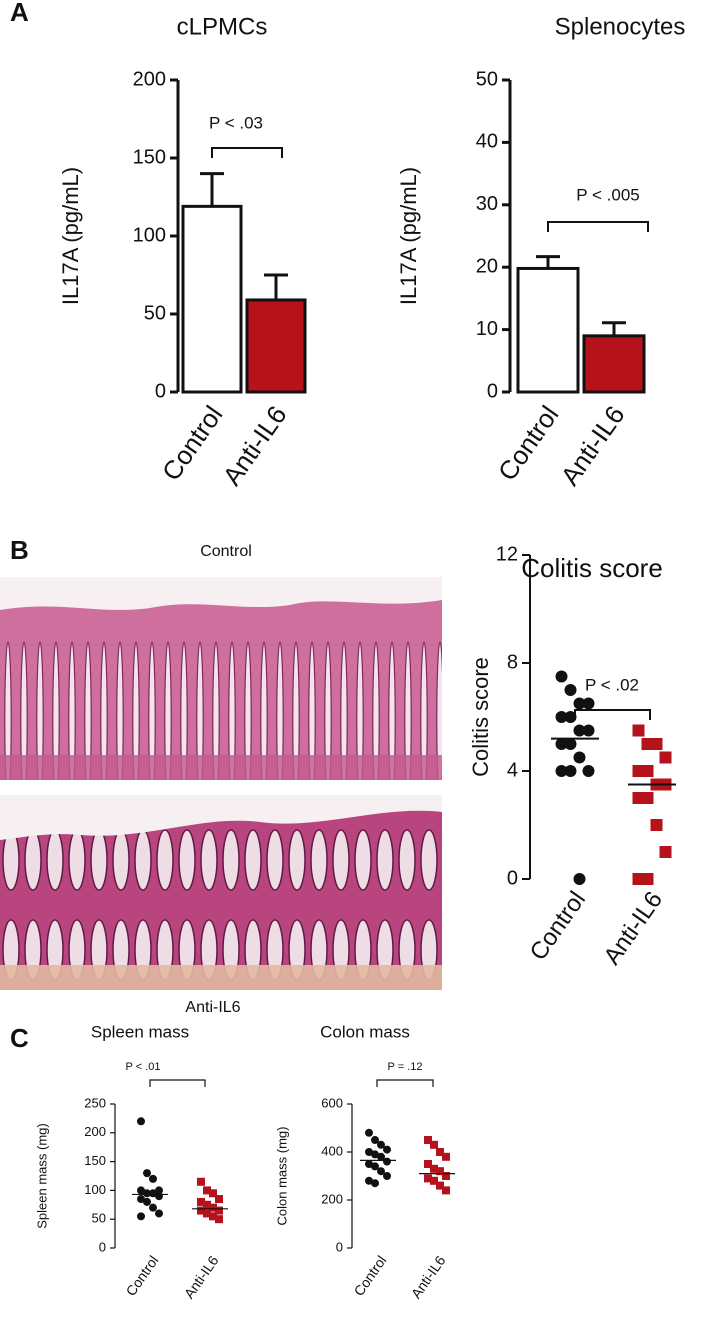 The image size is (709, 1327). Describe the element at coordinates (592, 568) in the screenshot. I see `chart-title: Colitis score` at that location.